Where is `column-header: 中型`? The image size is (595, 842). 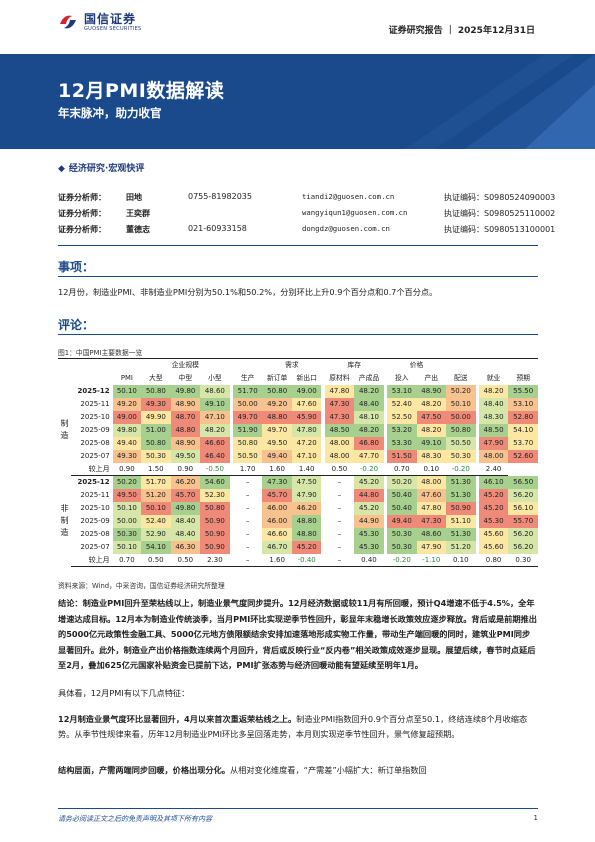 column-header: 中型 is located at coordinates (185, 377).